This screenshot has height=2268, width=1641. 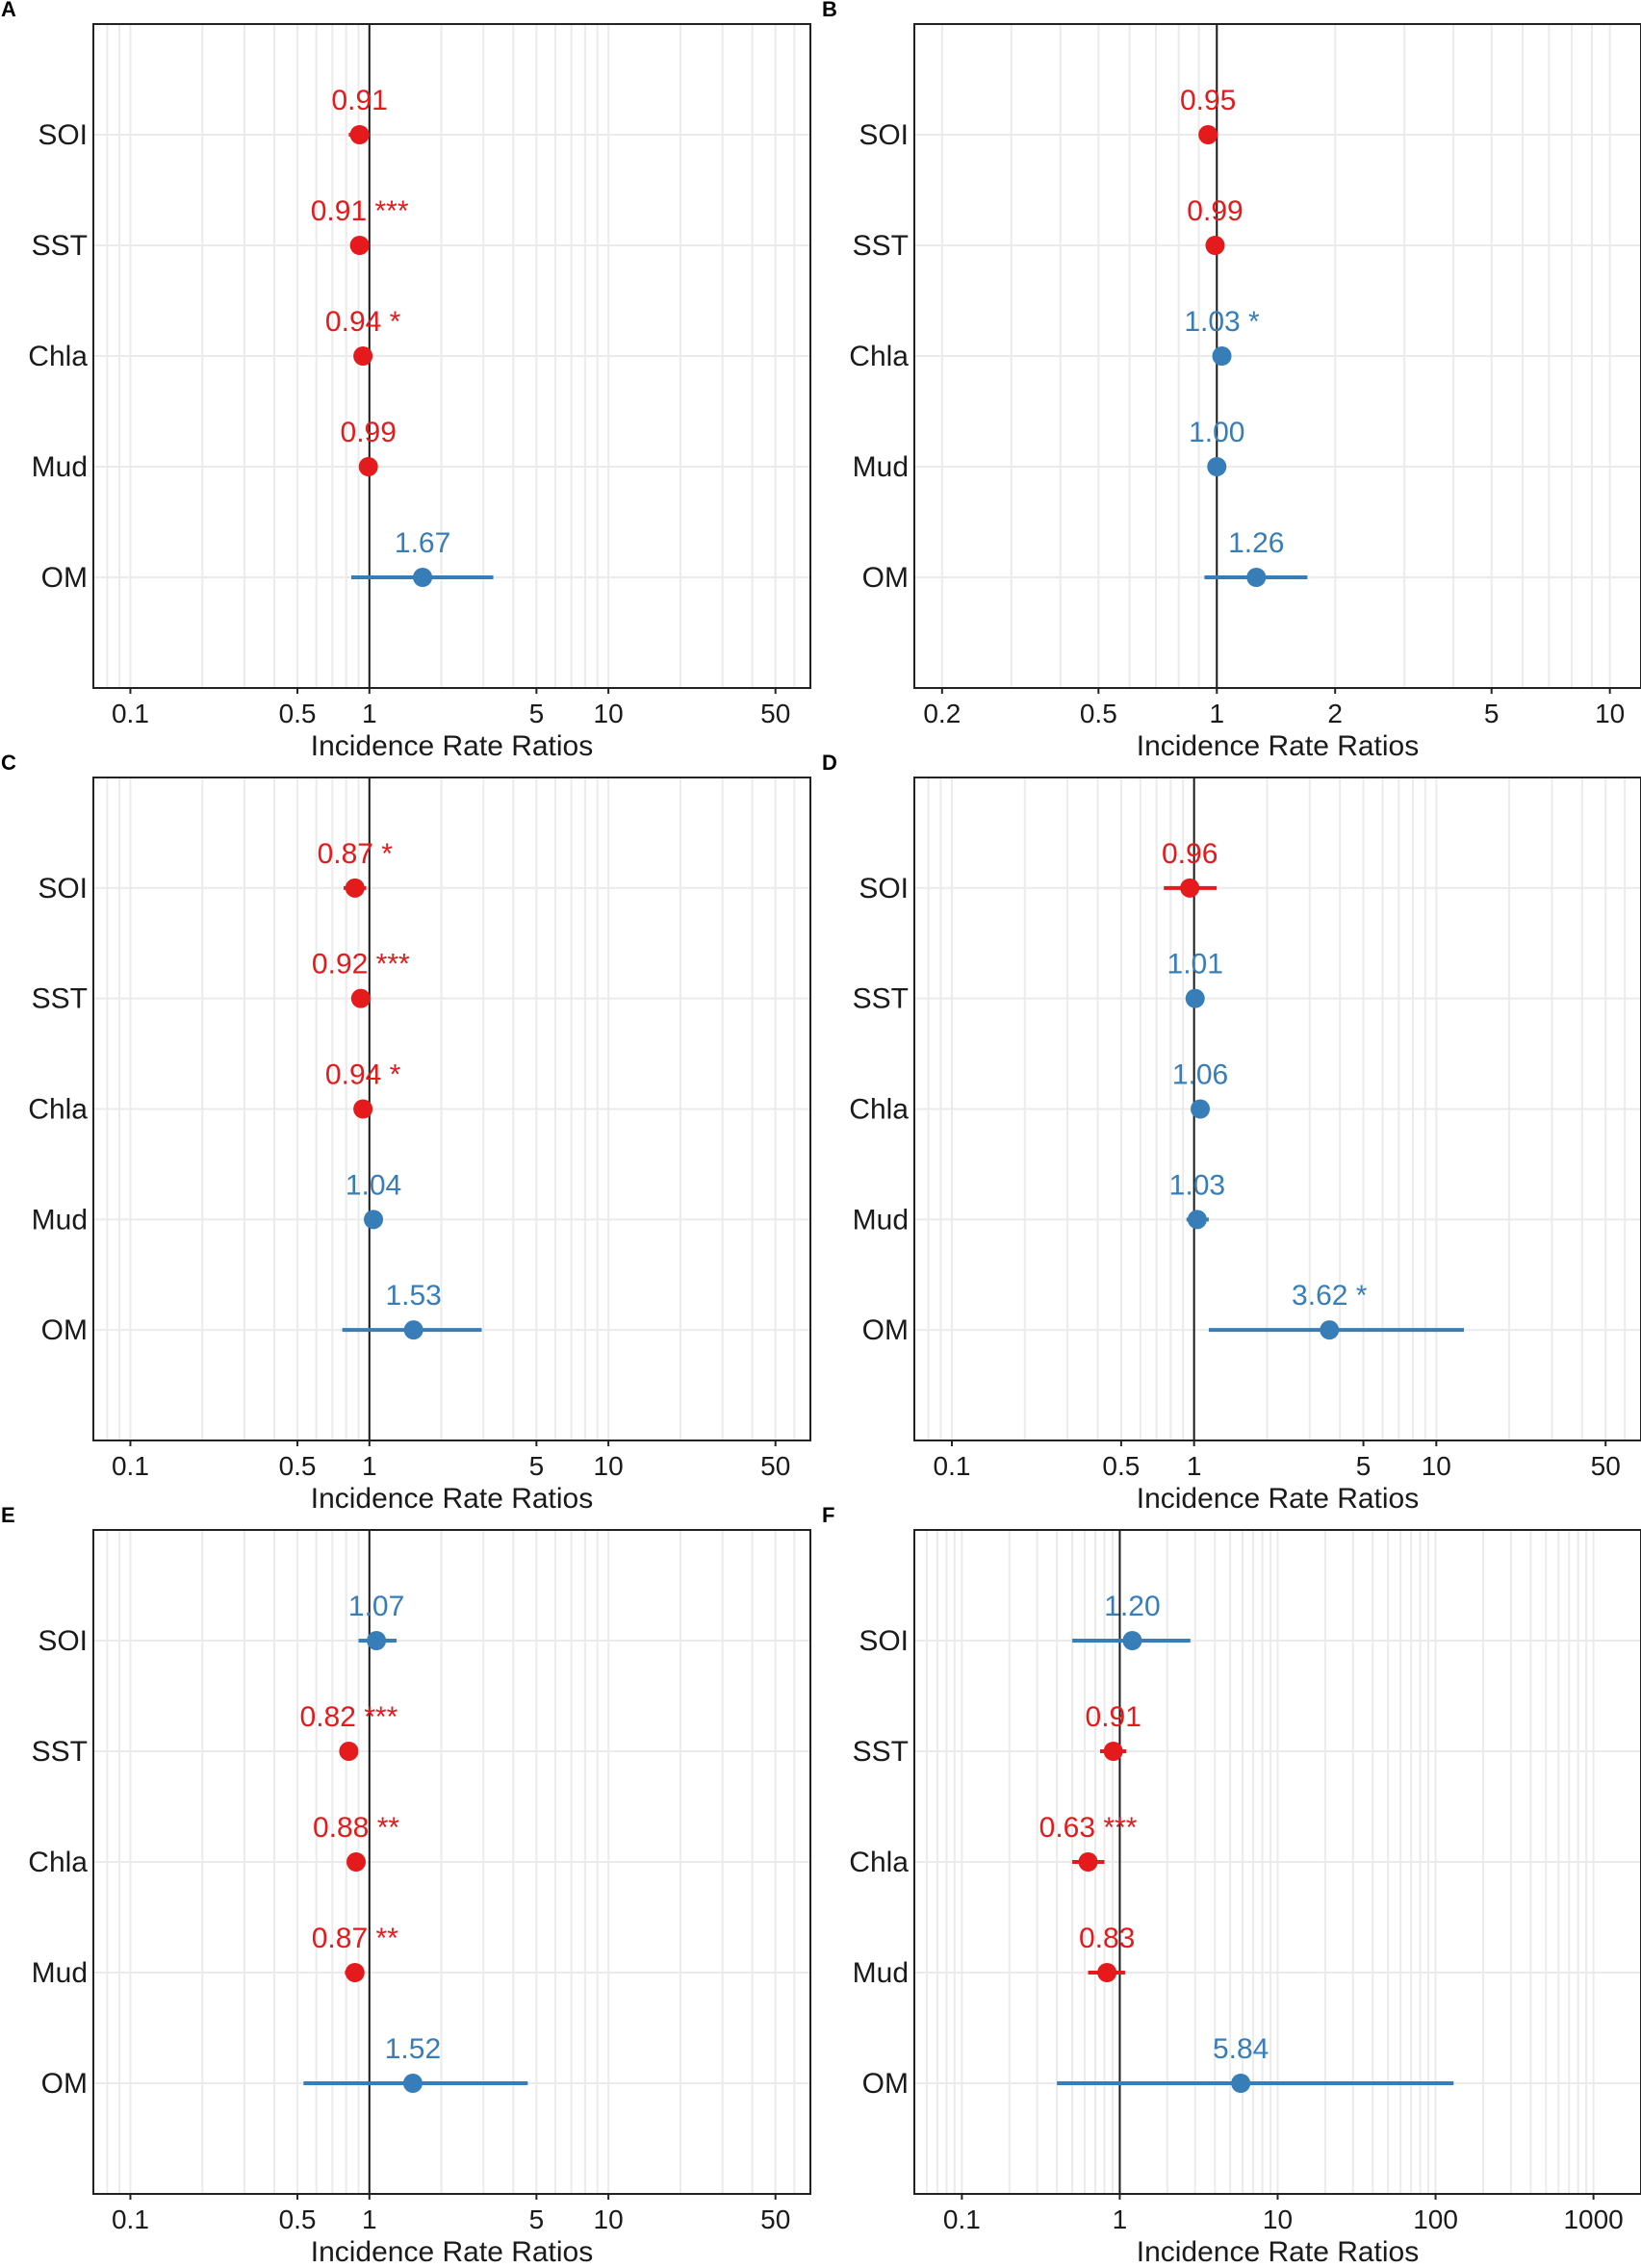 What do you see at coordinates (1200, 1075) in the screenshot?
I see `estimate-label: 1.06` at bounding box center [1200, 1075].